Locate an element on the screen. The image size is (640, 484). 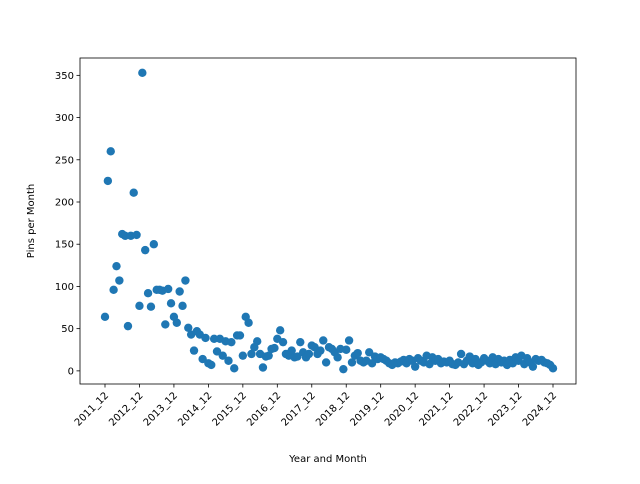
x-tick-label: 2021_12 is located at coordinates (436, 409).